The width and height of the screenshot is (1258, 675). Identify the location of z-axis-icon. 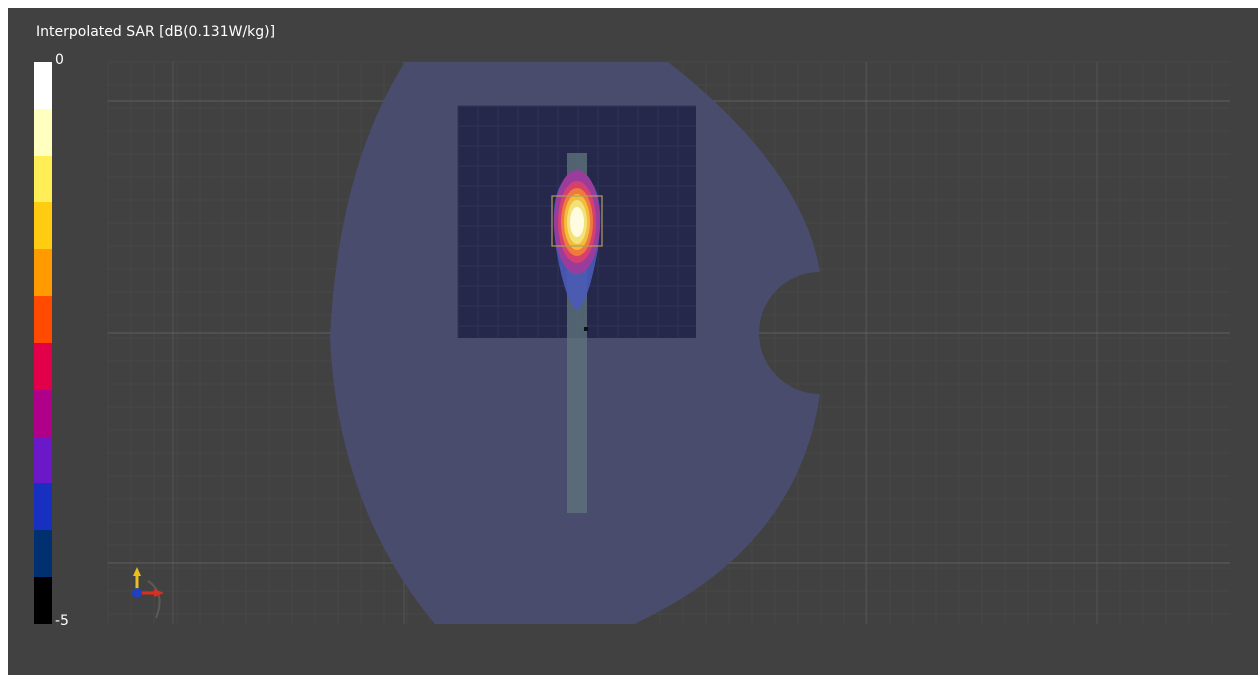
(137, 593).